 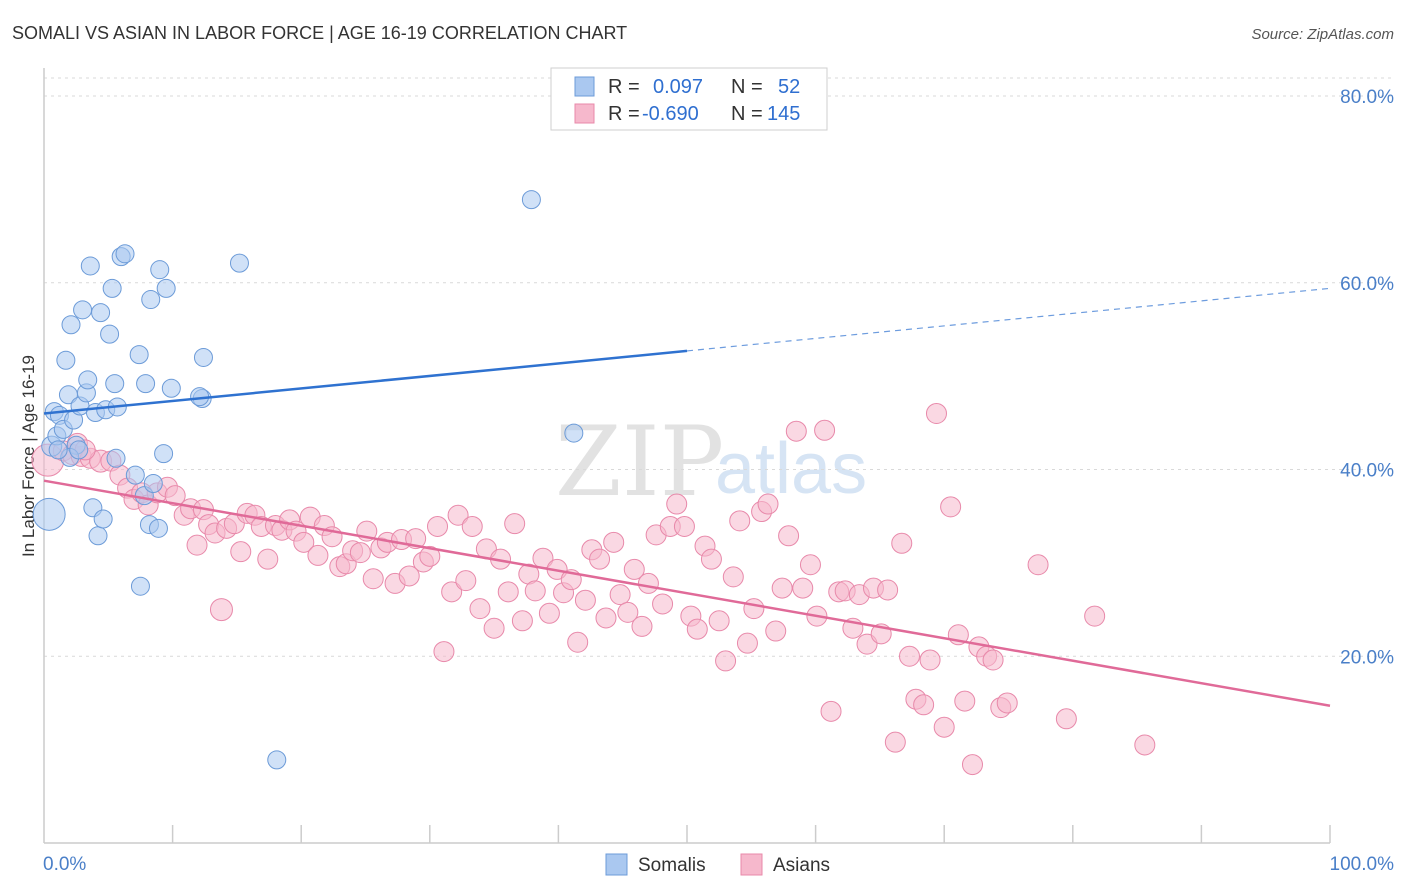 I want to click on legend-asian-r-label: R =, so click(x=624, y=114).